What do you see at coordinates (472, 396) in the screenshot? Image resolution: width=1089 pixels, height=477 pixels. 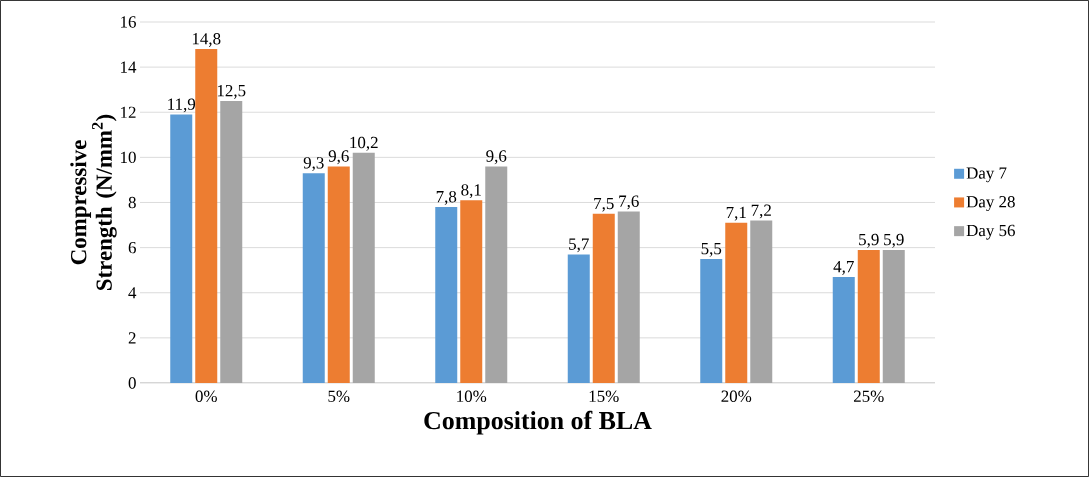 I see `x-tick-label: 10%` at bounding box center [472, 396].